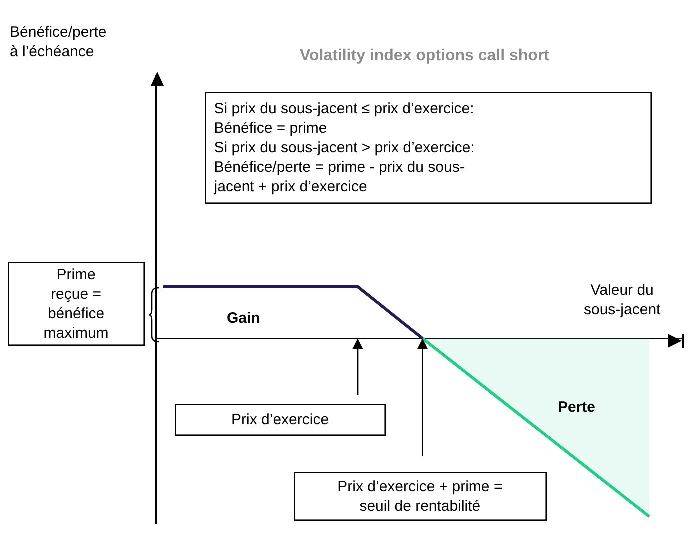 The image size is (690, 549). What do you see at coordinates (76, 304) in the screenshot?
I see `text: Prime reçue = bénéfice maximum` at bounding box center [76, 304].